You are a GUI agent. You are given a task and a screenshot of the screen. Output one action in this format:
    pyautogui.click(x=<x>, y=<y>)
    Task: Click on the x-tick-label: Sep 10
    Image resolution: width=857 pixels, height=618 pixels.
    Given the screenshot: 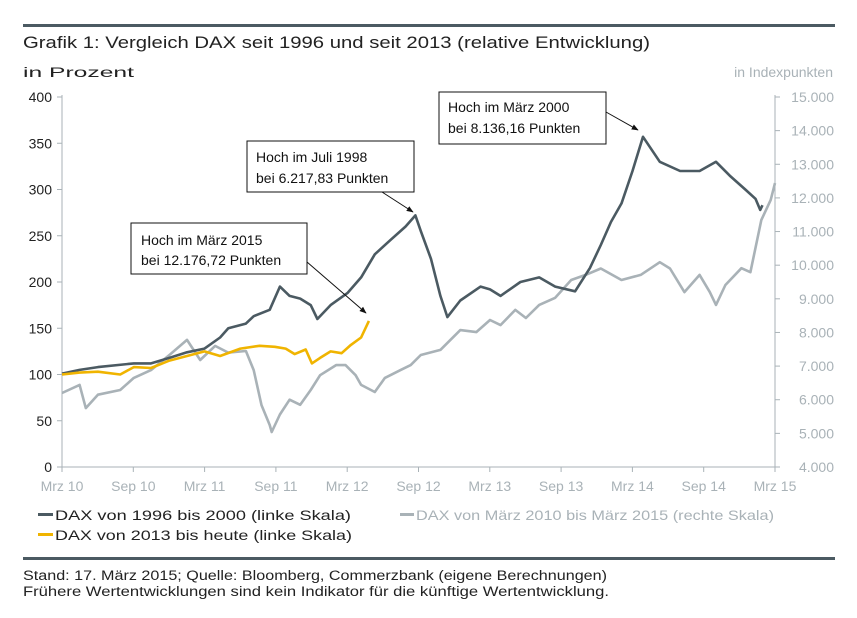 What is the action you would take?
    pyautogui.click(x=133, y=486)
    